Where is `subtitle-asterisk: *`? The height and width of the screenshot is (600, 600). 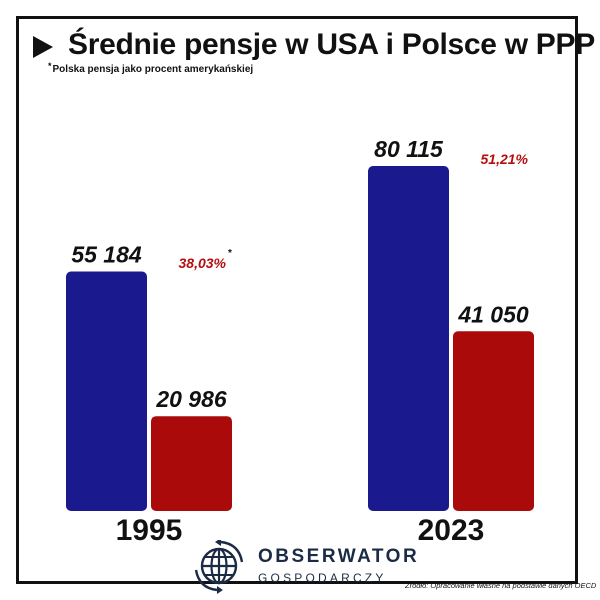 subtitle-asterisk: * is located at coordinates (50, 66).